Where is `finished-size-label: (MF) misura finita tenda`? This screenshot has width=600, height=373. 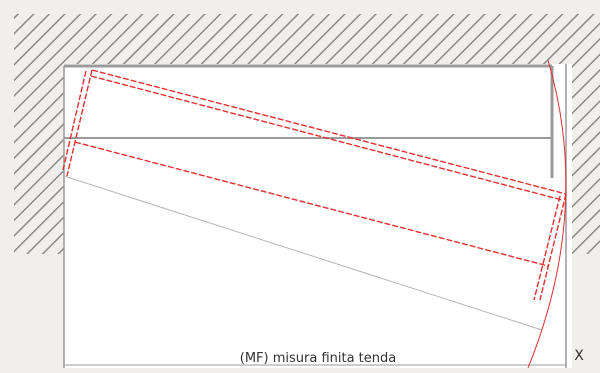
finished-size-label: (MF) misura finita tenda is located at coordinates (318, 358).